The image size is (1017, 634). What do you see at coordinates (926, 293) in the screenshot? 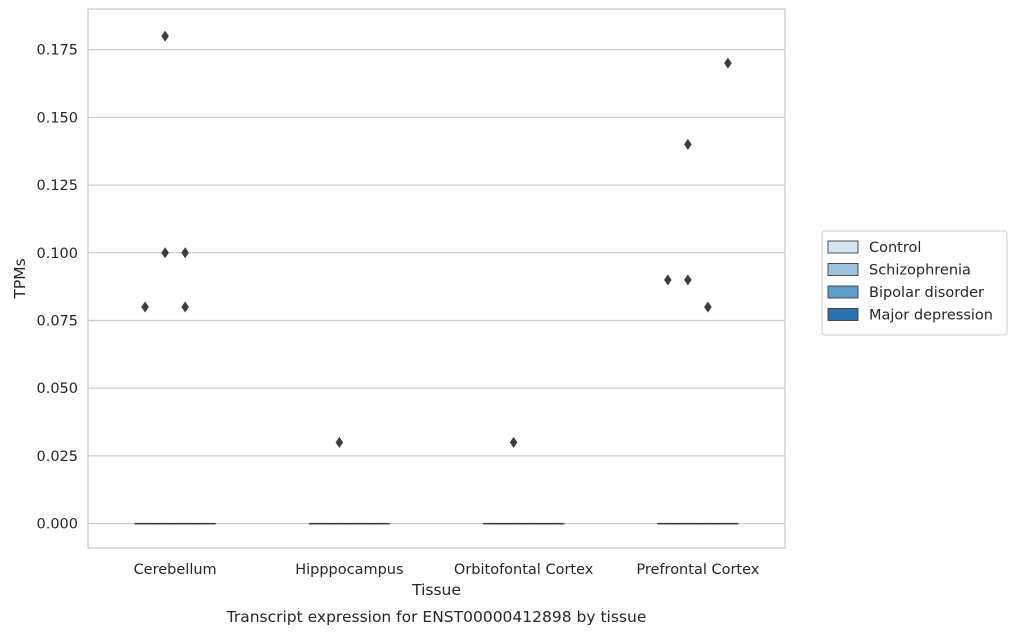
I see `legend-label: Bipolar disorder` at bounding box center [926, 293].